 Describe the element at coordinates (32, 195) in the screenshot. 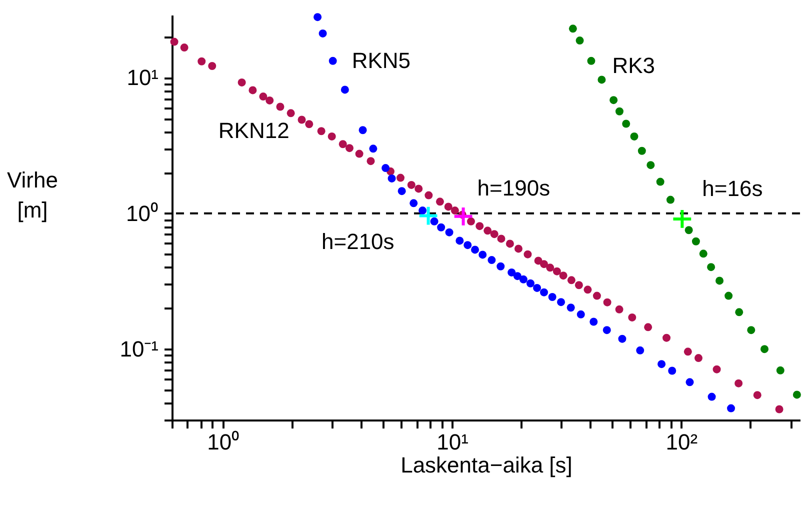

I see `y-axis-title: Virhe [m]` at that location.